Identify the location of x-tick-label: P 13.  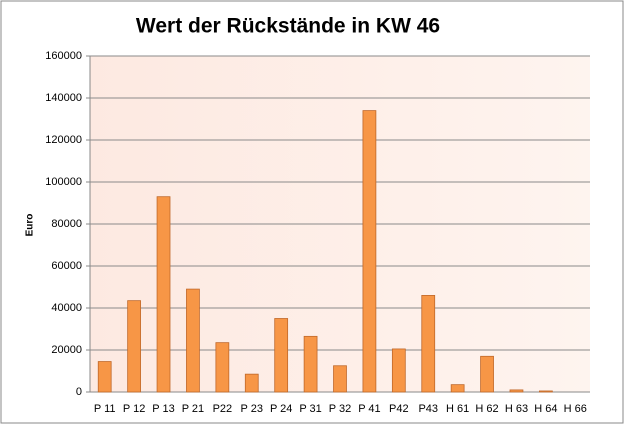
(163, 409).